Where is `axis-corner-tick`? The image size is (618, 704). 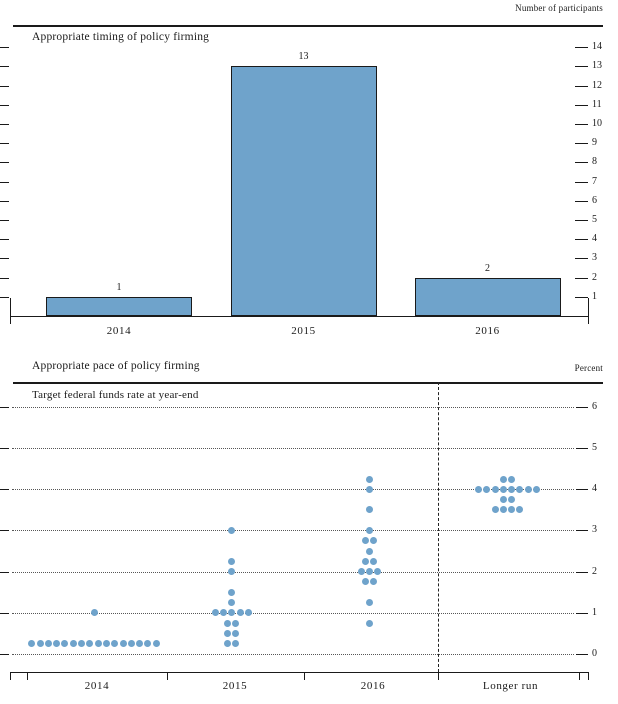 axis-corner-tick is located at coordinates (588, 311).